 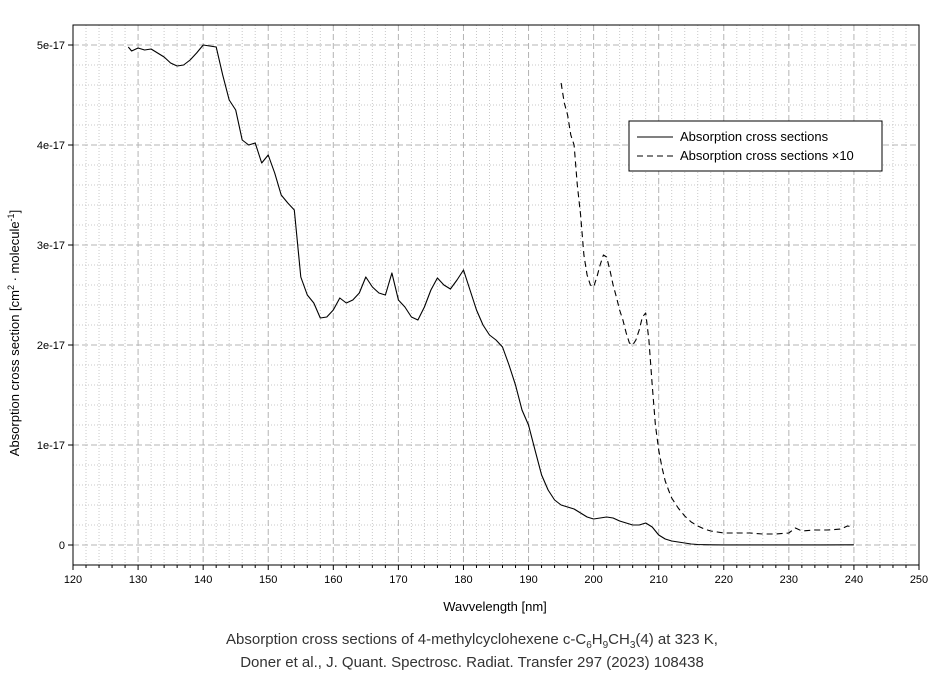 What do you see at coordinates (495, 606) in the screenshot?
I see `x-axis-label: Wavvelength [nm]` at bounding box center [495, 606].